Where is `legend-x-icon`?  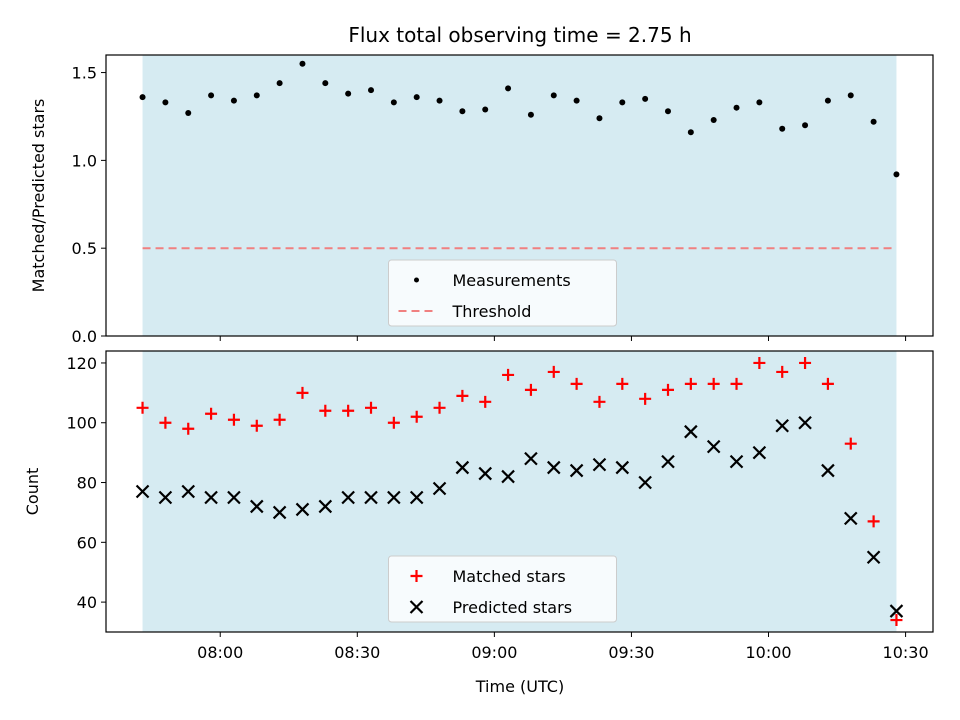
legend-x-icon is located at coordinates (416, 607).